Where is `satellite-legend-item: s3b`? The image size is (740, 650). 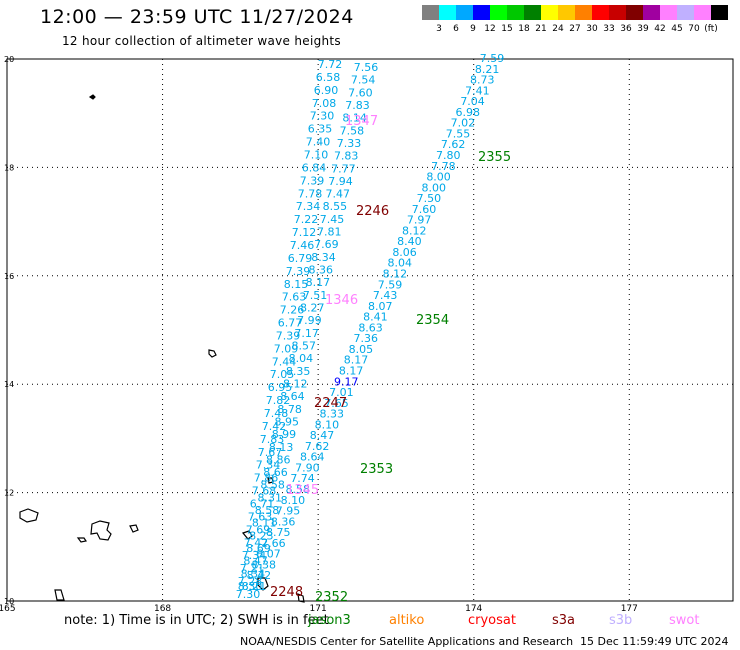
satellite-legend-item: s3b is located at coordinates (621, 620).